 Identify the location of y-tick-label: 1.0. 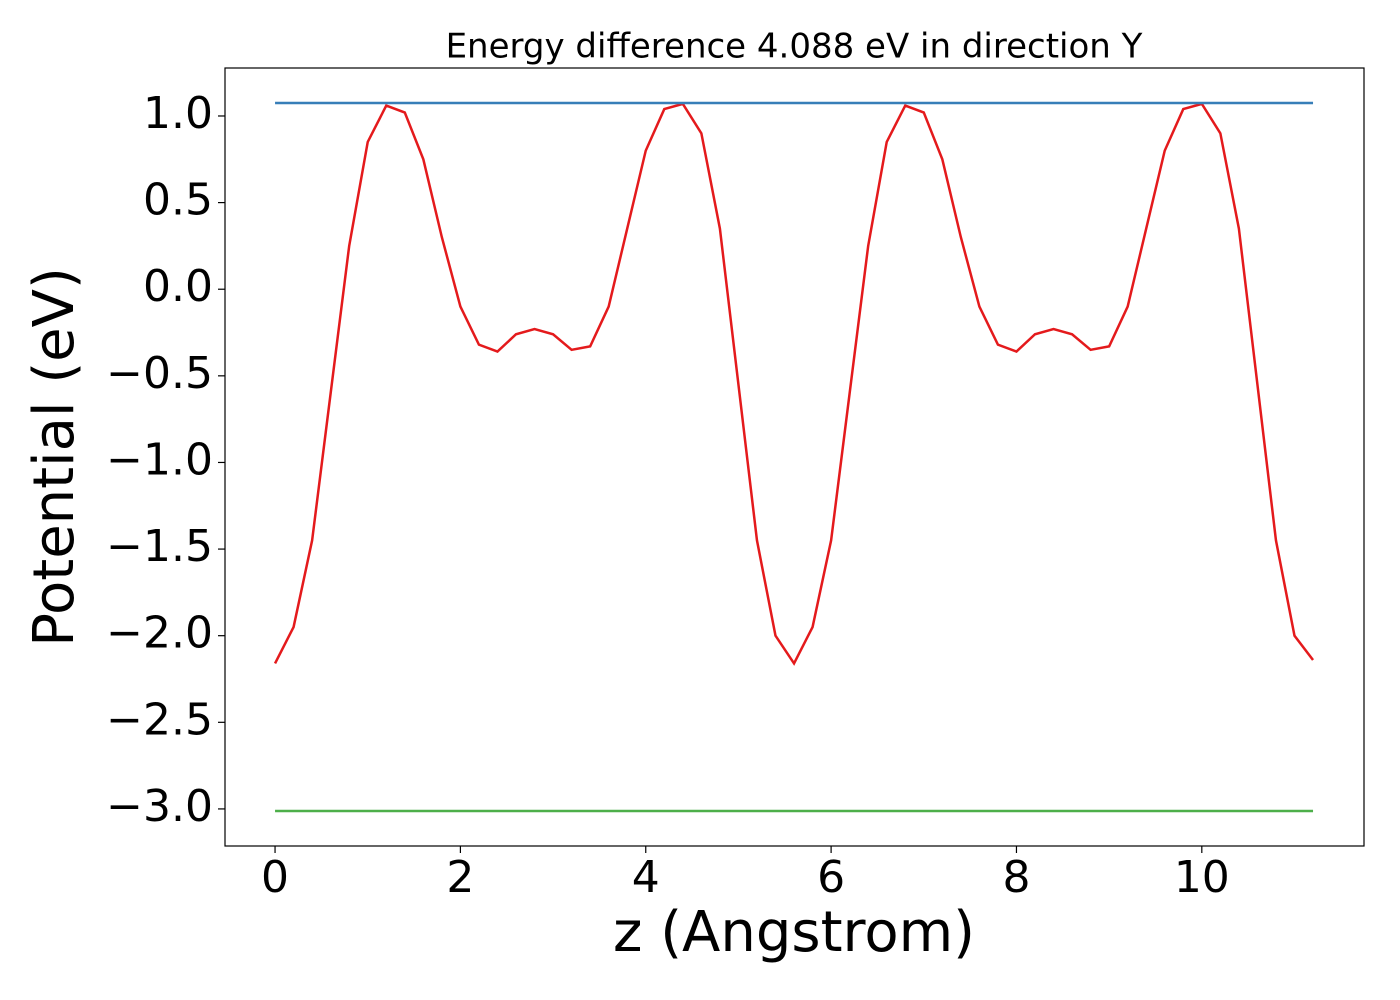
(178, 113).